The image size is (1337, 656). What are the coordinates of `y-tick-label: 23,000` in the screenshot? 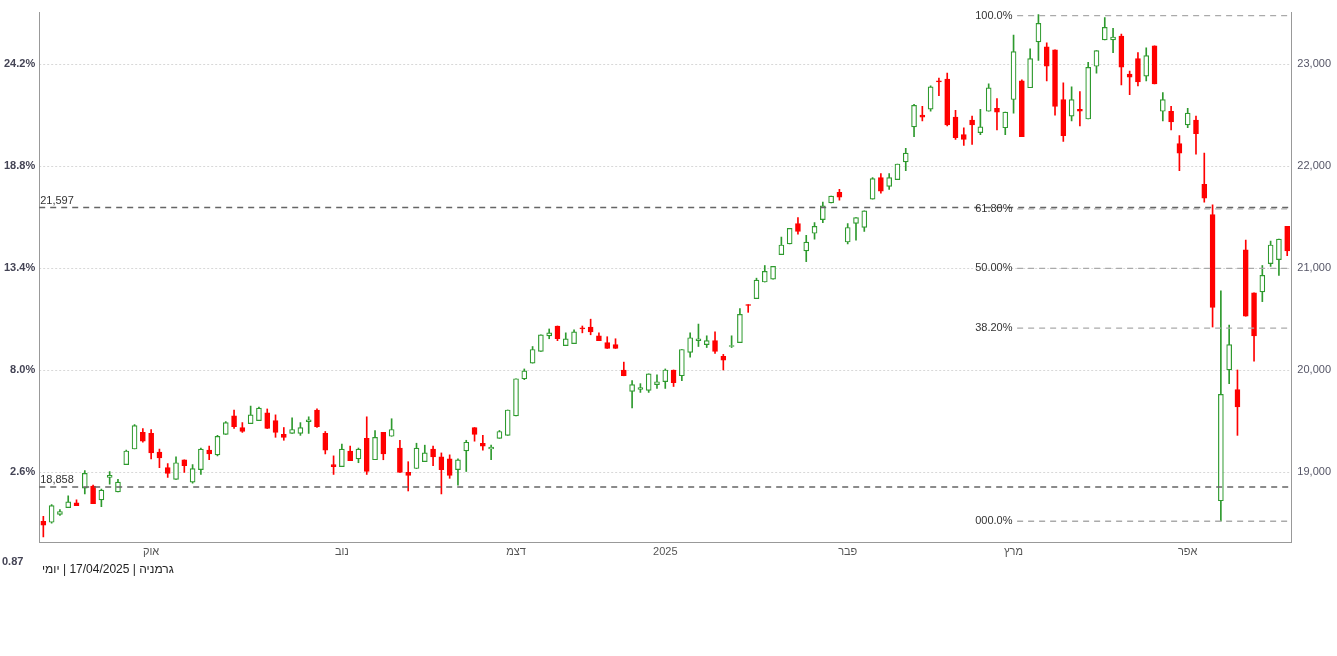 It's located at (1314, 63).